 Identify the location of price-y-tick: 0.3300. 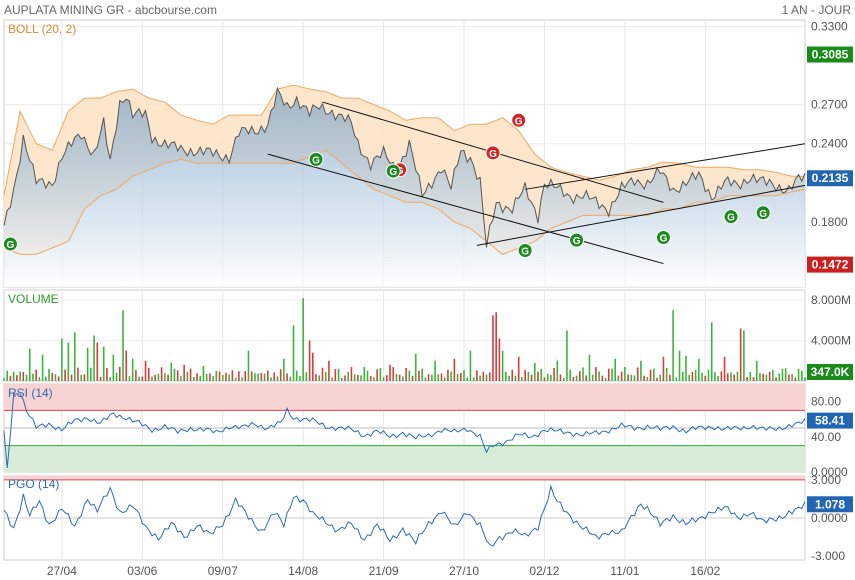
(829, 27).